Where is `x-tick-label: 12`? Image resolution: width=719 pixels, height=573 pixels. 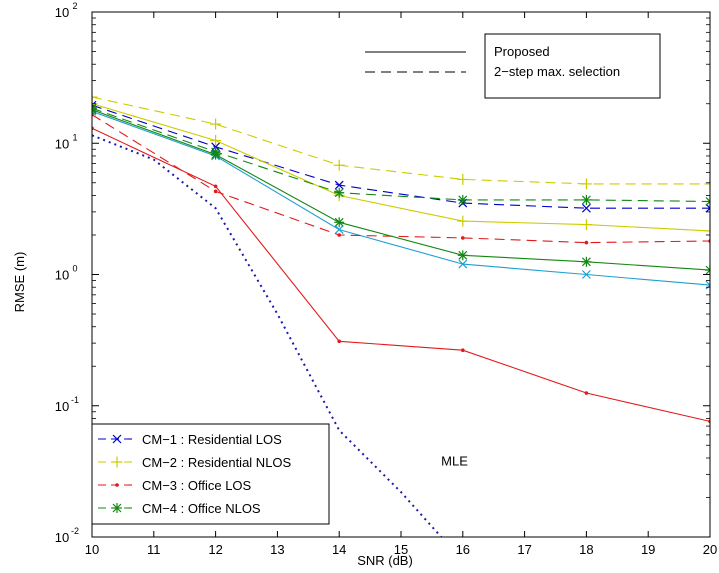
x-tick-label: 12 is located at coordinates (215, 549).